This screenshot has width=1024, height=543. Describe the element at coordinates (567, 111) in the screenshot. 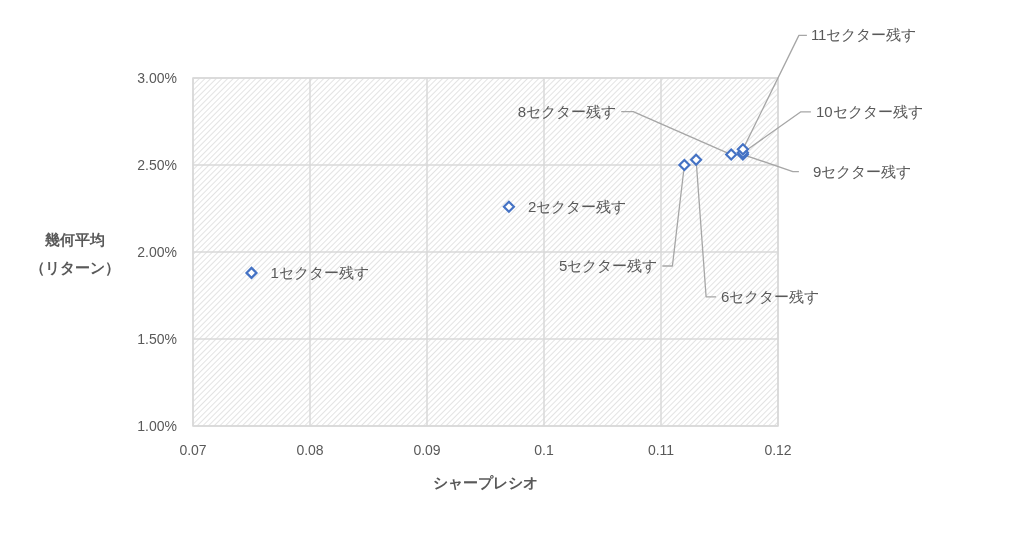

I see `annotation: 8セクター残す` at that location.